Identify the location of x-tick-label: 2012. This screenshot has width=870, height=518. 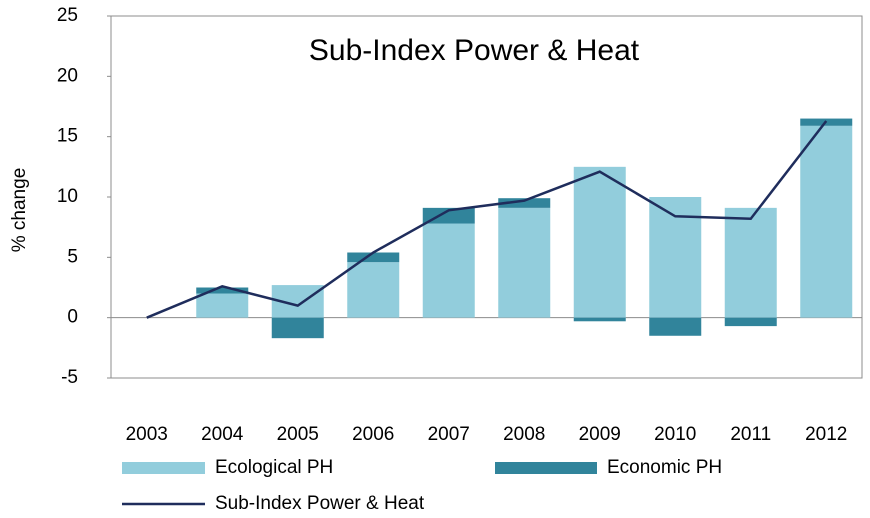
(826, 434).